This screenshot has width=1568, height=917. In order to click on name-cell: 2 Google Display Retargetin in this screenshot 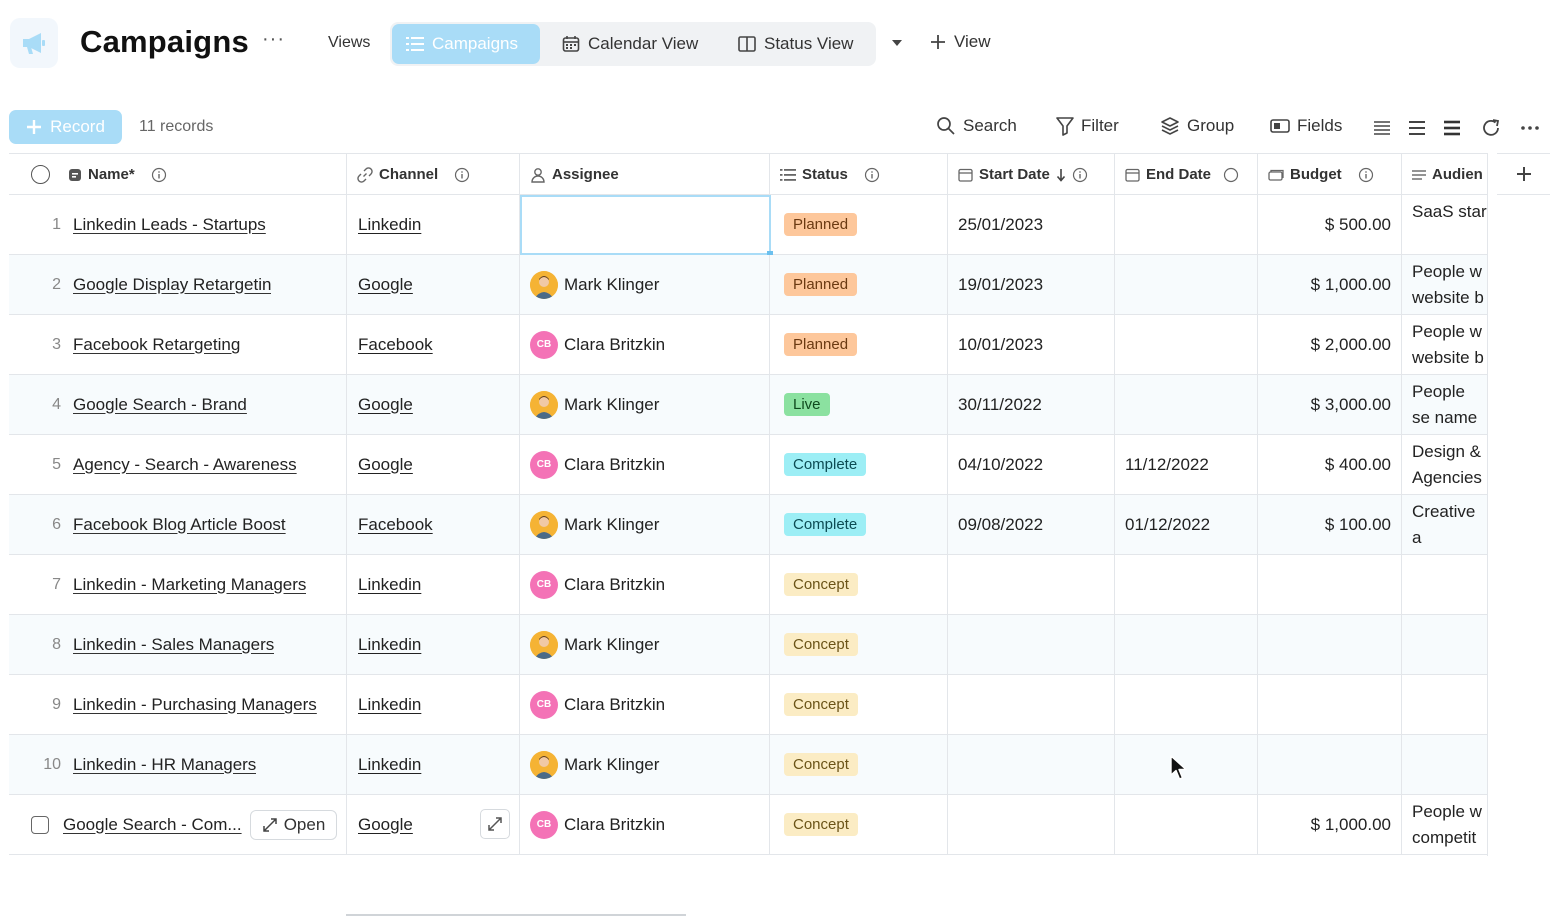, I will do `click(178, 284)`.